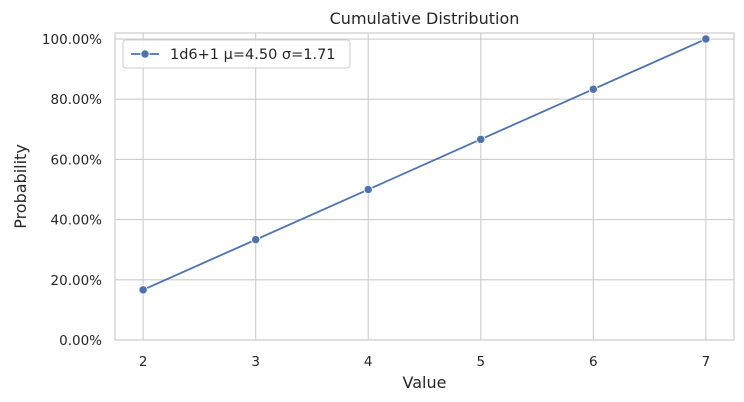 This screenshot has height=402, width=744. Describe the element at coordinates (145, 54) in the screenshot. I see `legend-marker-swatch` at that location.